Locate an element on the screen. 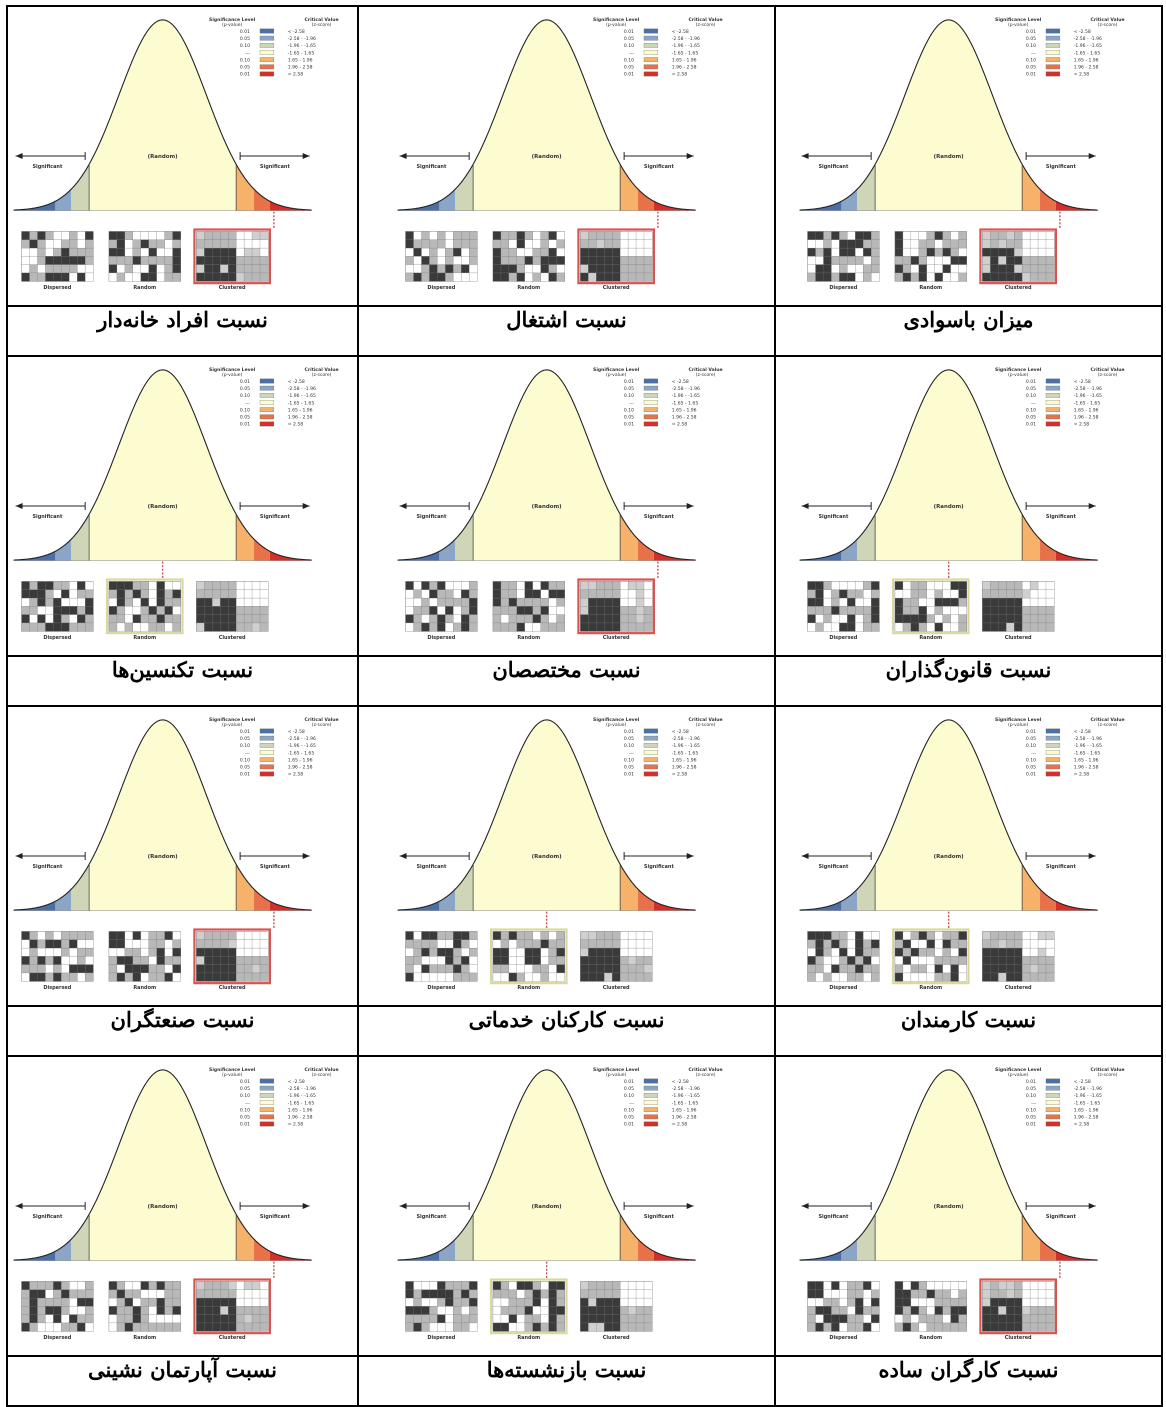 The width and height of the screenshot is (1166, 1407). significant-label-left: Significant is located at coordinates (47, 867).